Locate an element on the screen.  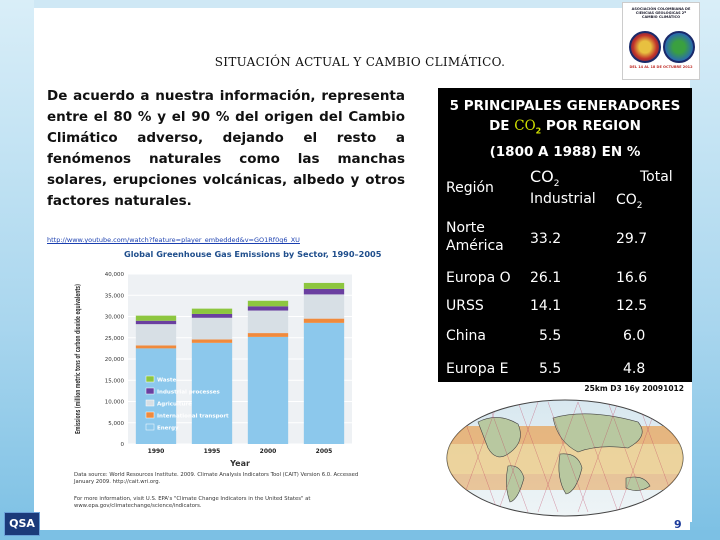
col-total-co2-header: CO2 is located at coordinates (629, 203).